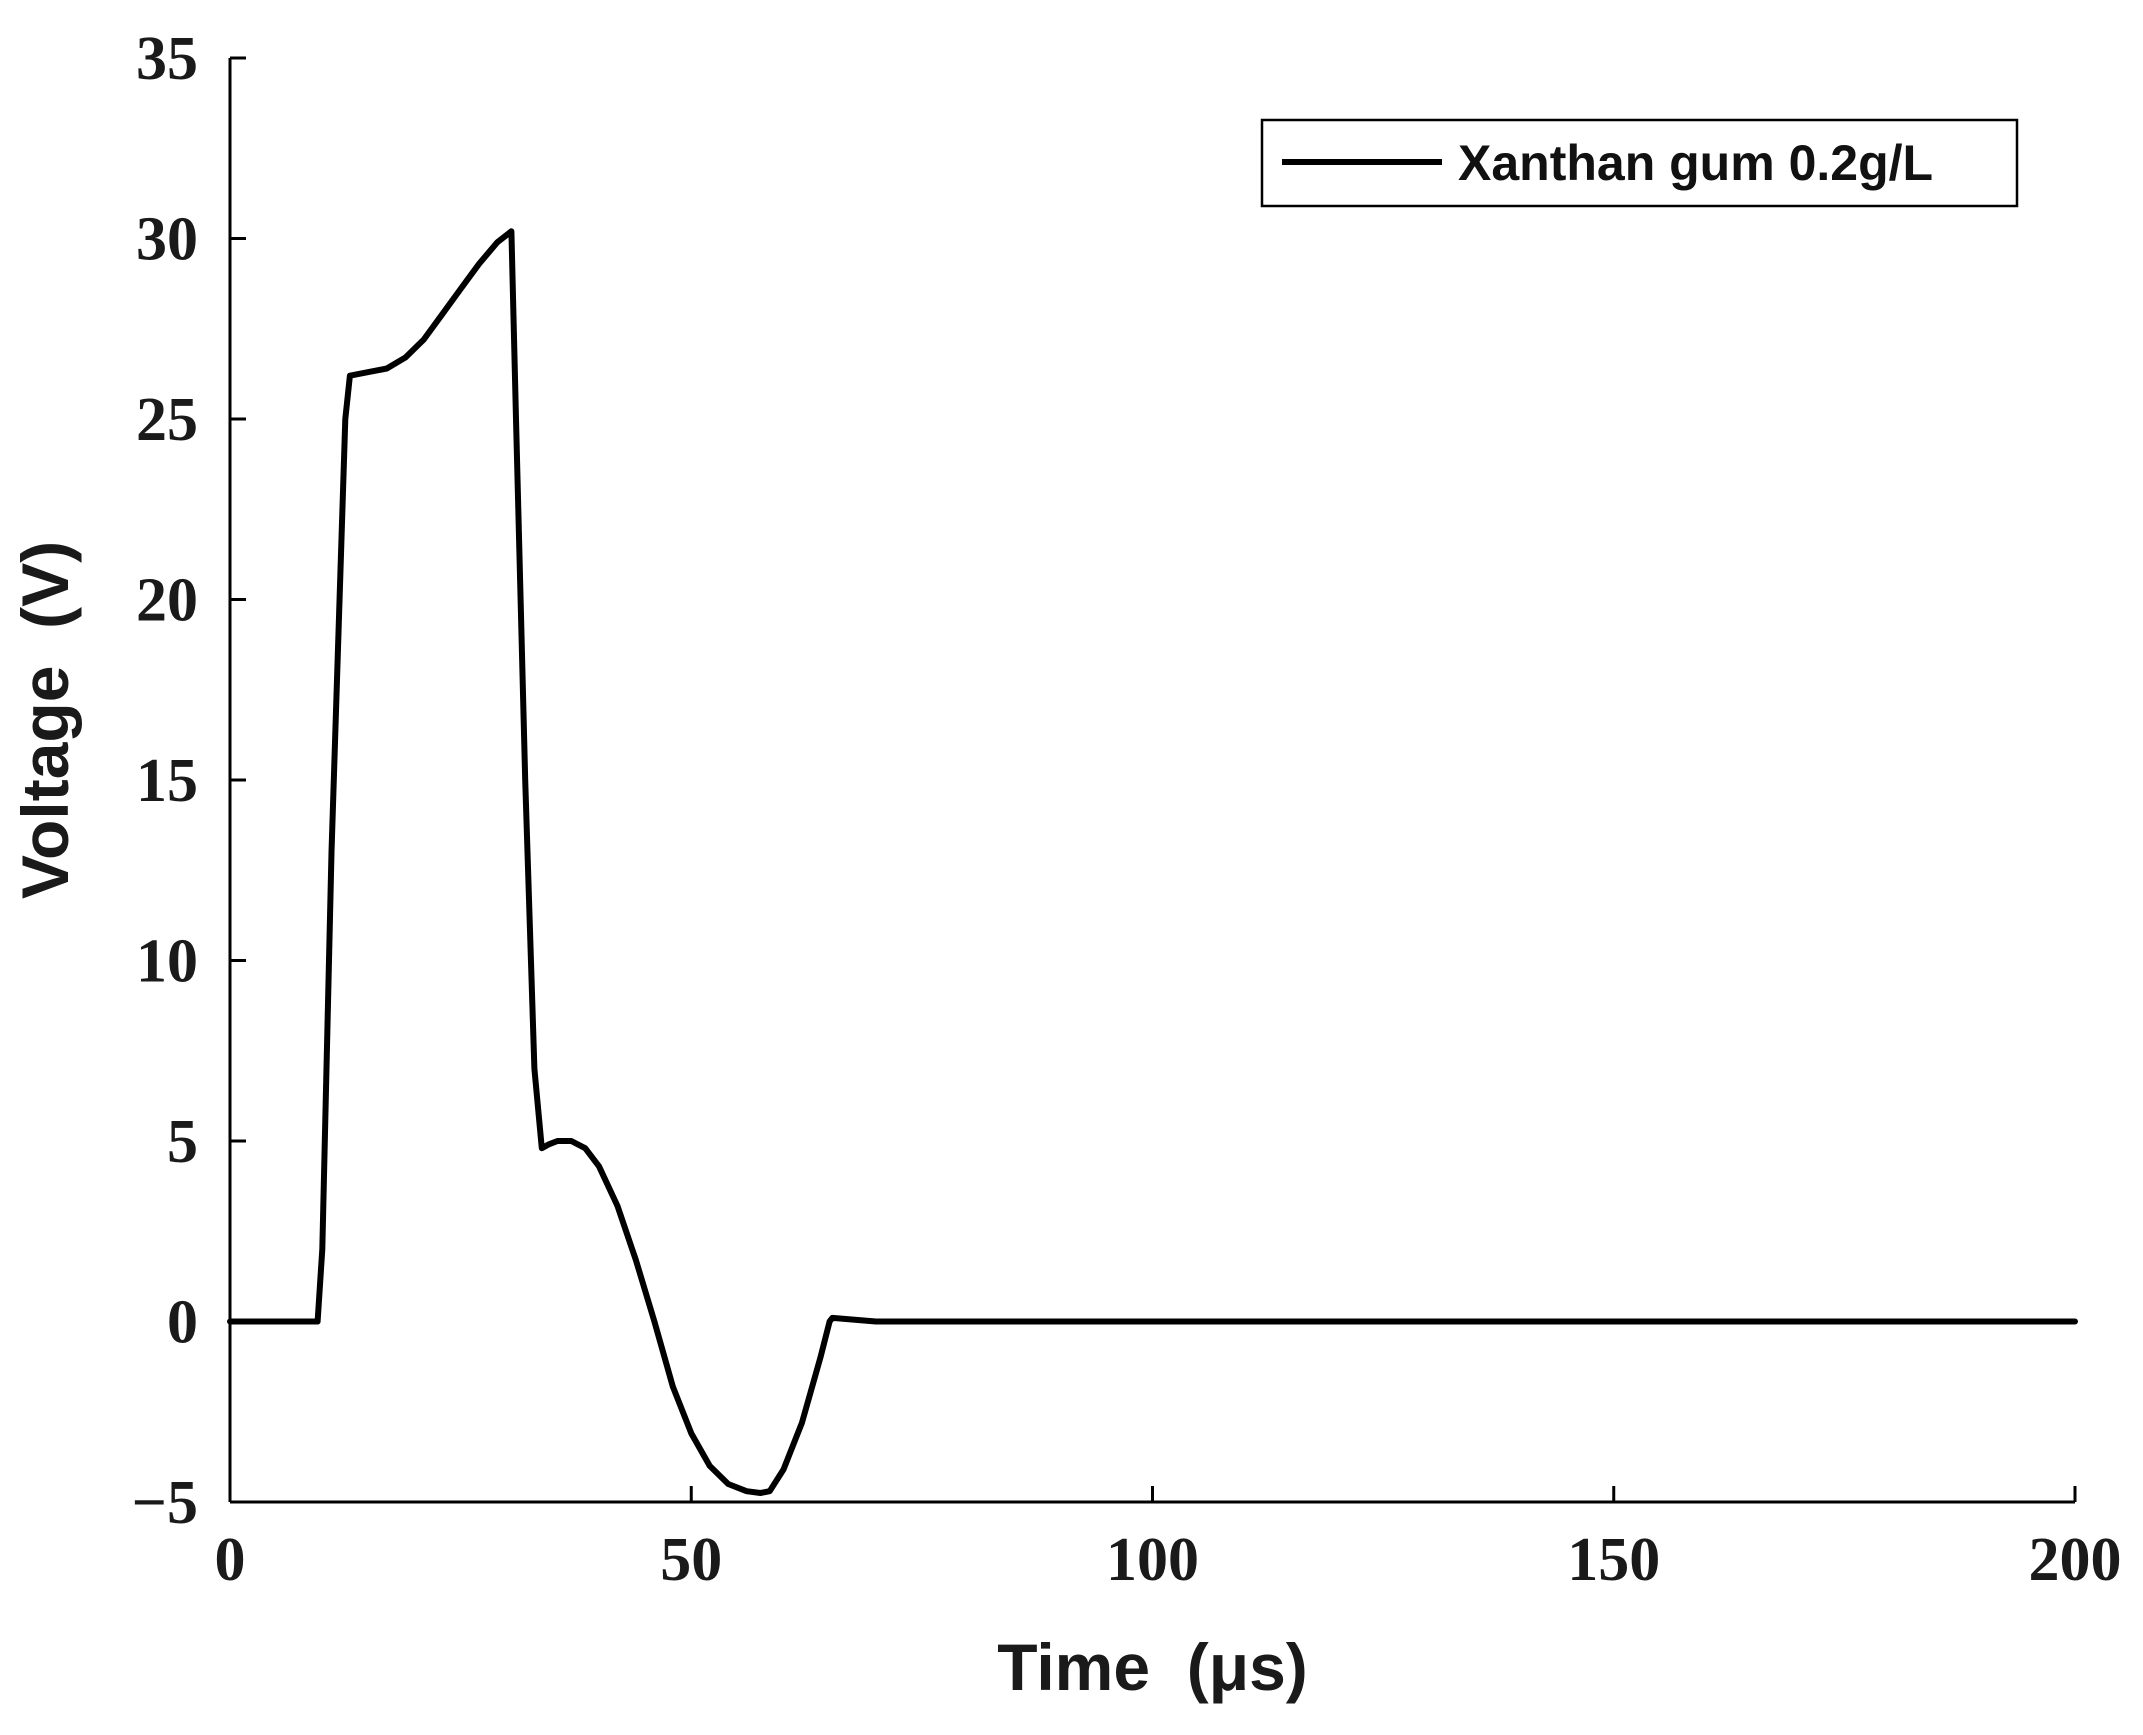 The height and width of the screenshot is (1735, 2143). I want to click on y-tick-label: 20, so click(167, 601).